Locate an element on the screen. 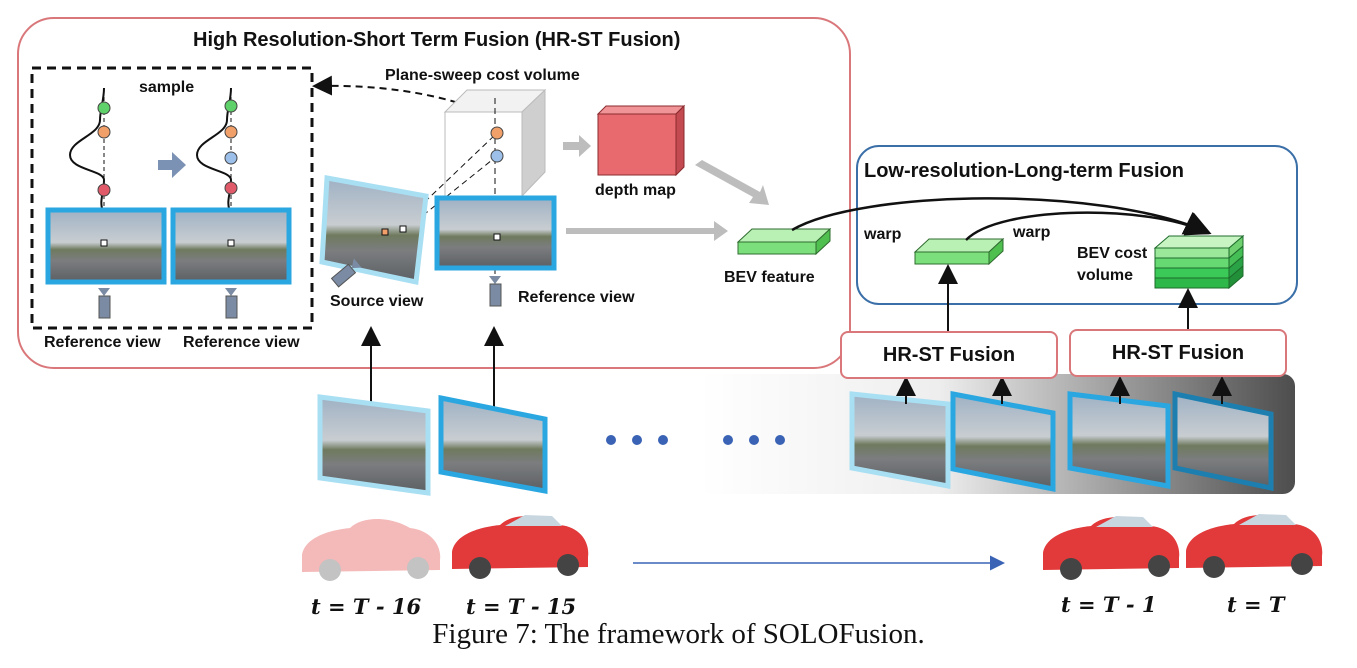 The width and height of the screenshot is (1357, 668). reference-view-label-left2: Reference view is located at coordinates (241, 342).